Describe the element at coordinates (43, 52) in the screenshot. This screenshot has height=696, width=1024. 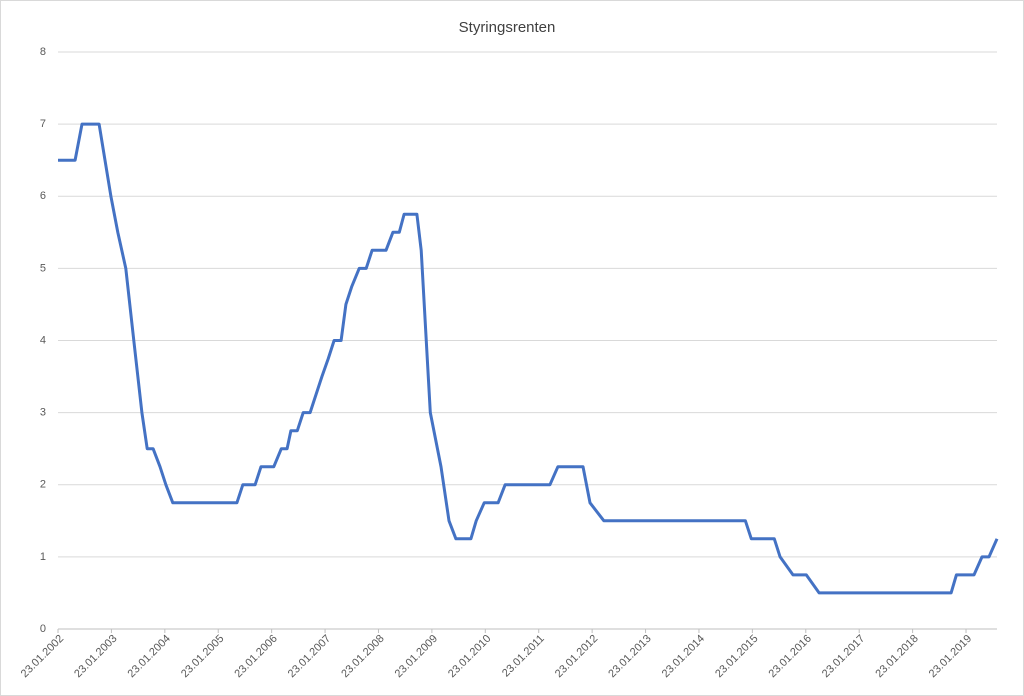
I see `y-tick-label: 8` at that location.